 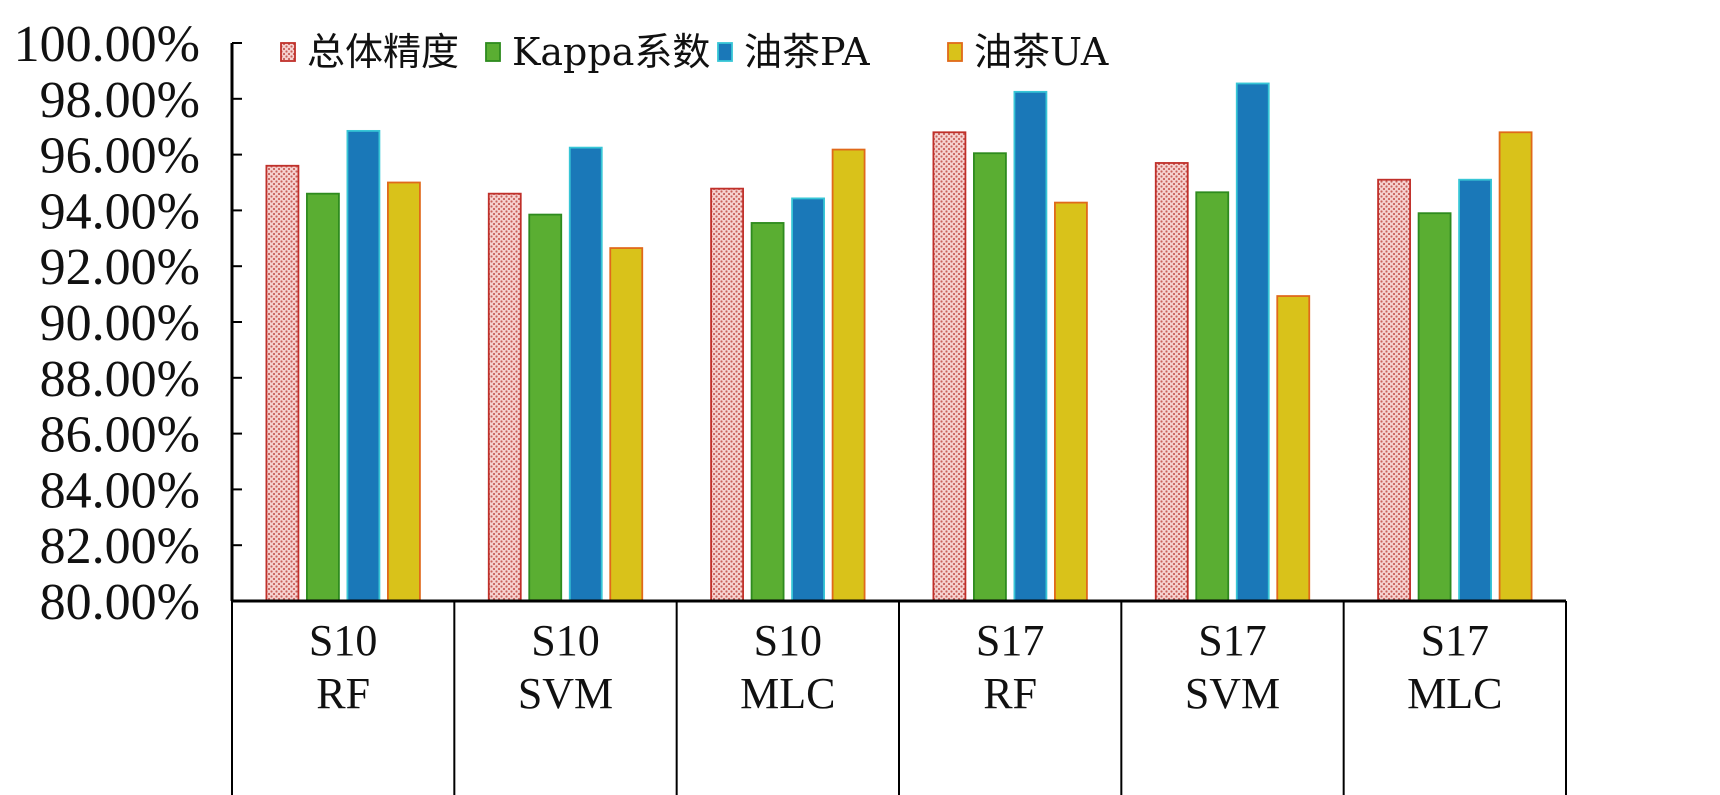 What do you see at coordinates (120, 435) in the screenshot?
I see `y-tick-label: 86.00%` at bounding box center [120, 435].